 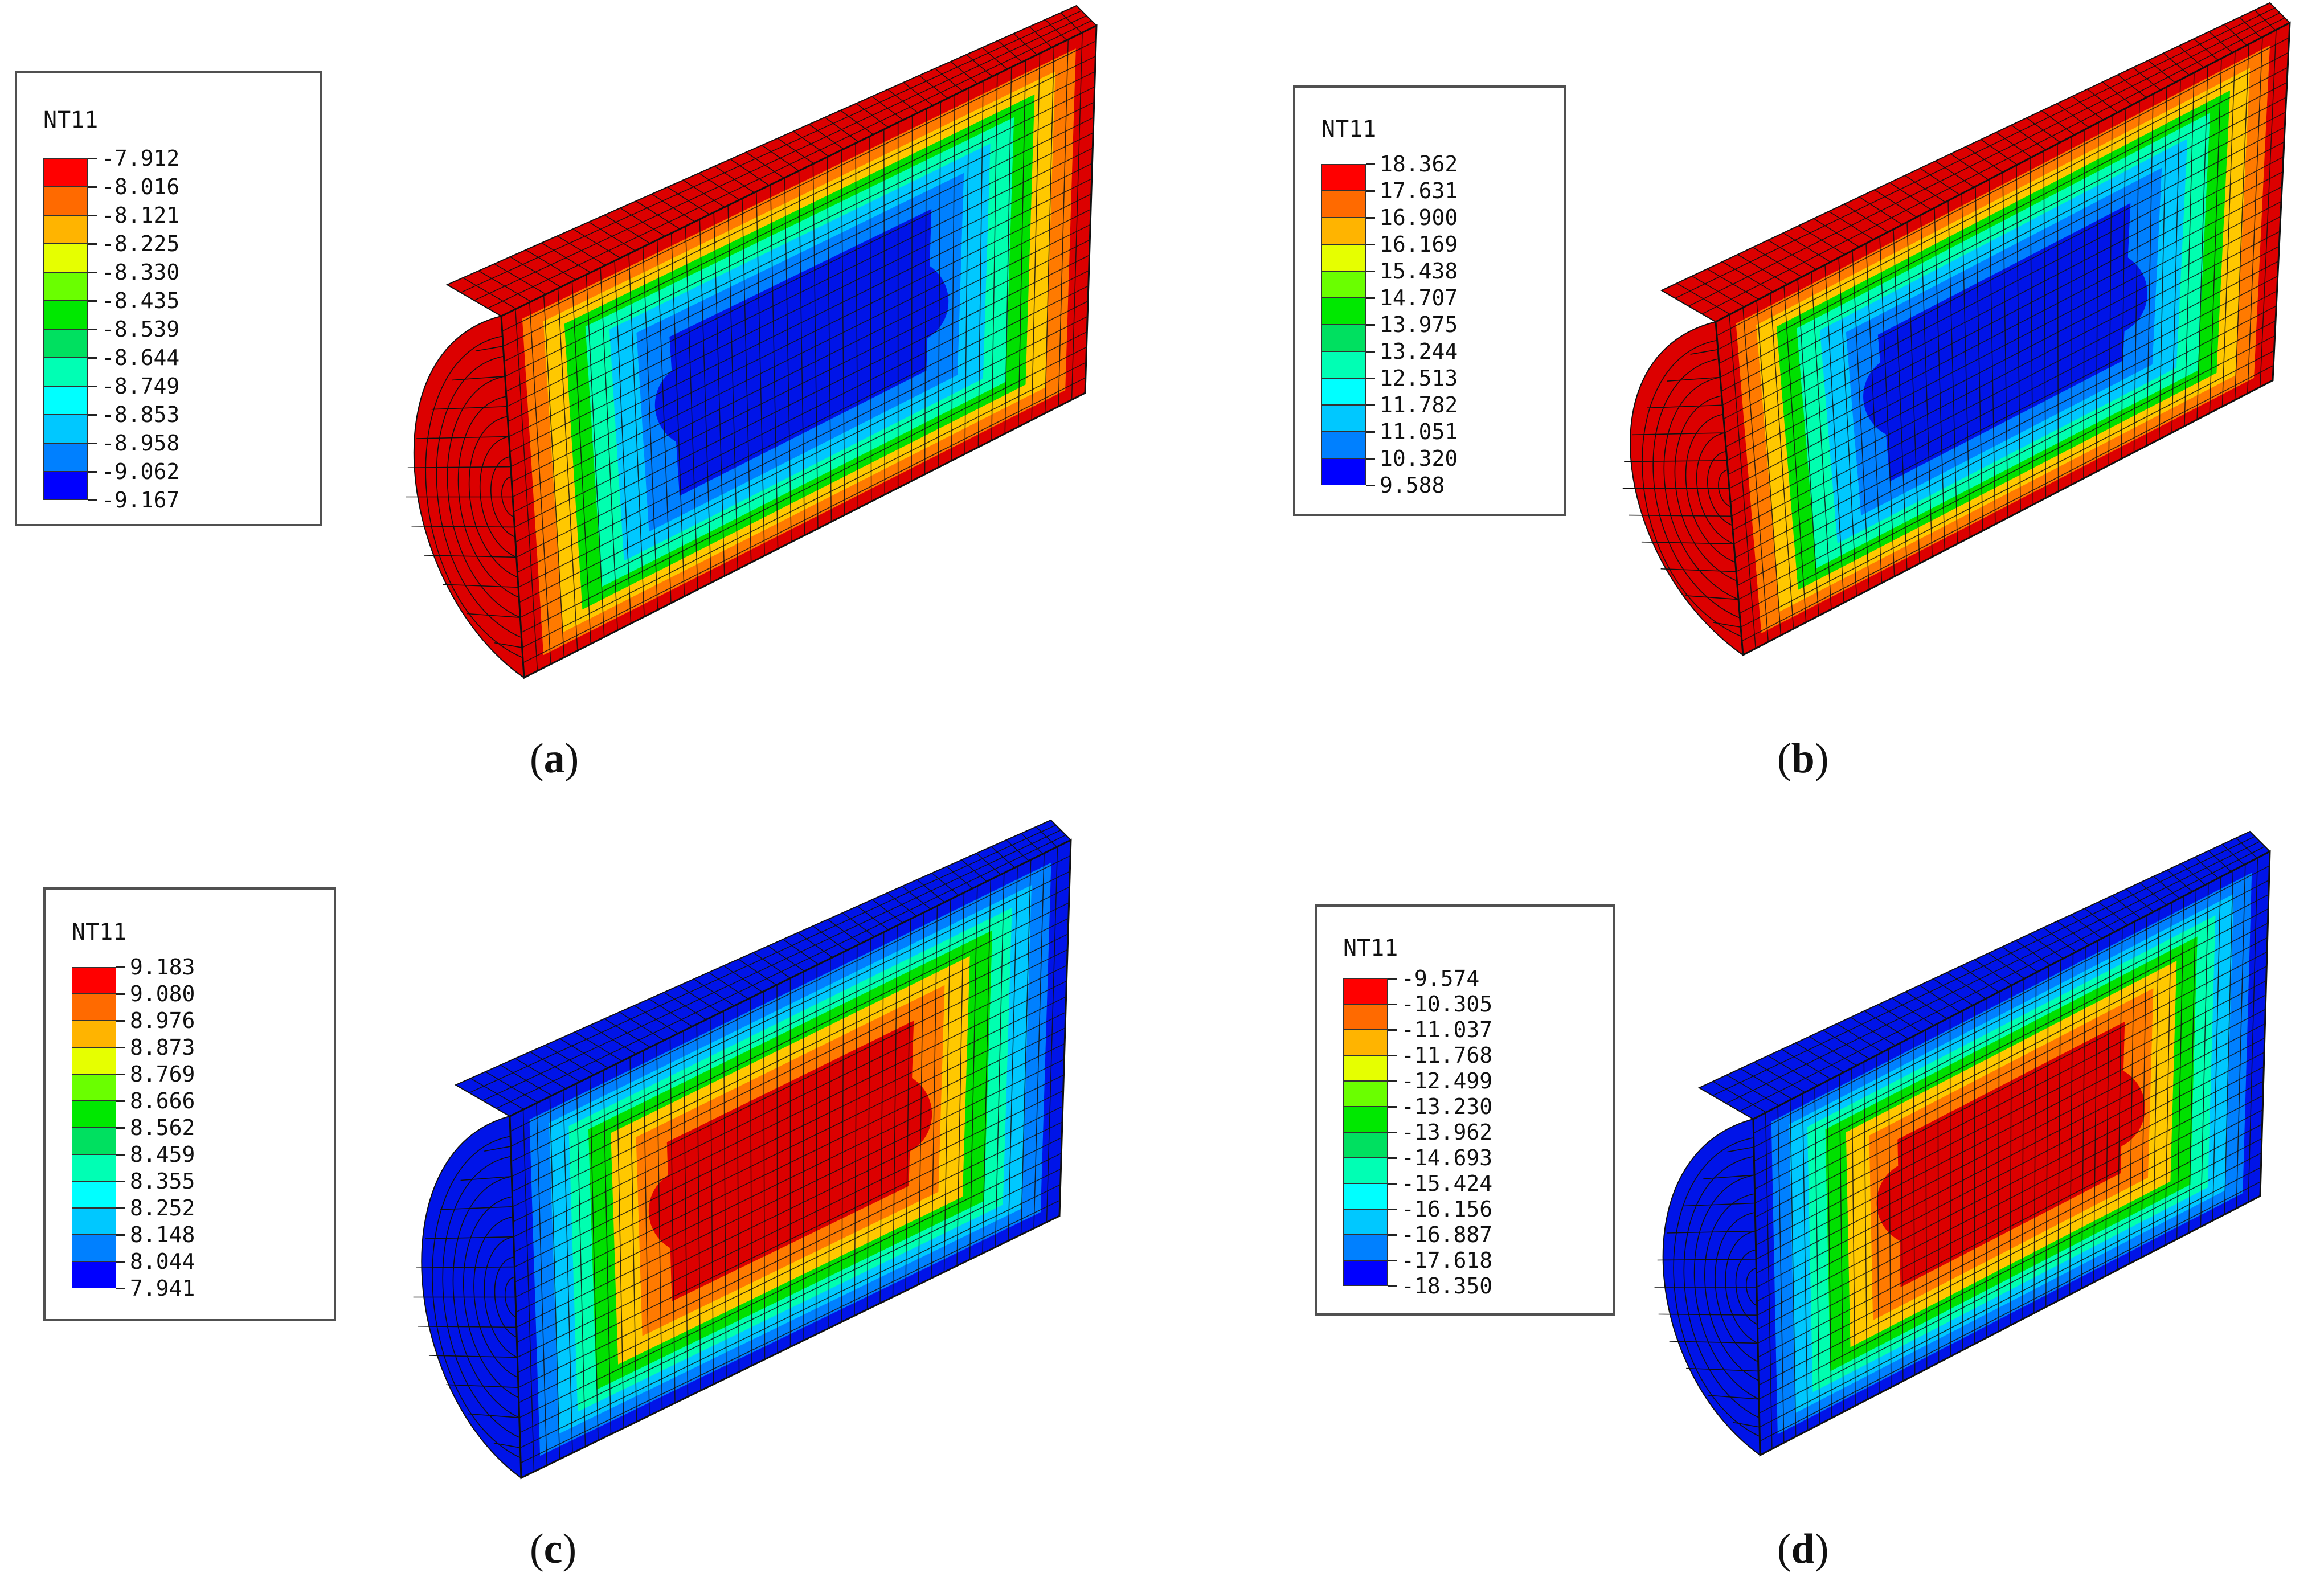 I want to click on legend-value: -13.962, so click(x=1447, y=1132).